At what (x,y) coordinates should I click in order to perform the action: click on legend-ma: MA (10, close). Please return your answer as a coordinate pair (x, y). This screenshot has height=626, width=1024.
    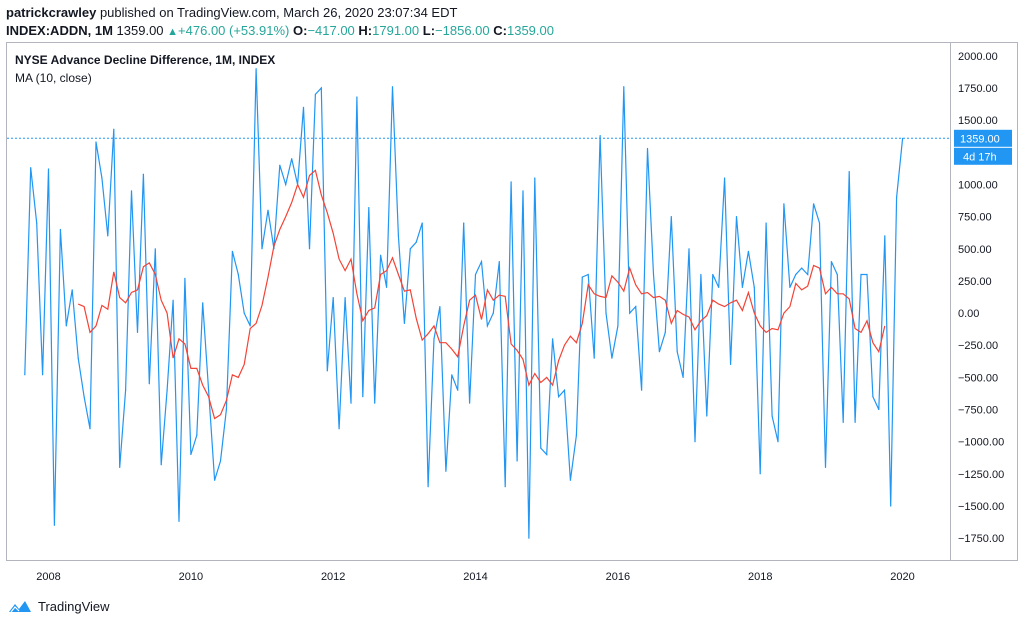
    Looking at the image, I should click on (53, 78).